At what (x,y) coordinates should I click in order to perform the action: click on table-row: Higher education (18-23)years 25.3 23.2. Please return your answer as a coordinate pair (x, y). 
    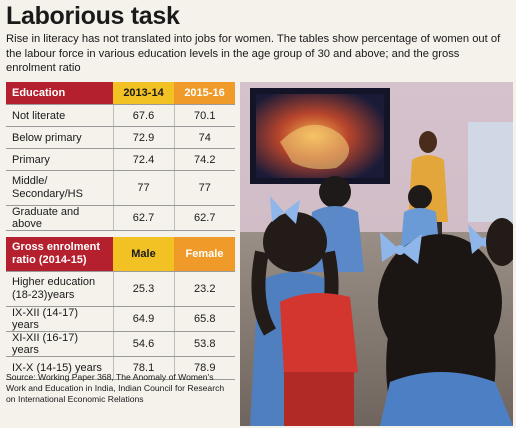
    Looking at the image, I should click on (120, 289).